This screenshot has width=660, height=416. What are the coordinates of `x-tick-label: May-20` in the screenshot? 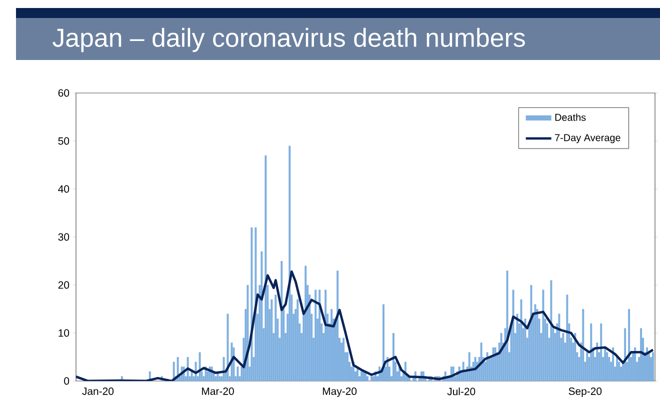 It's located at (339, 392).